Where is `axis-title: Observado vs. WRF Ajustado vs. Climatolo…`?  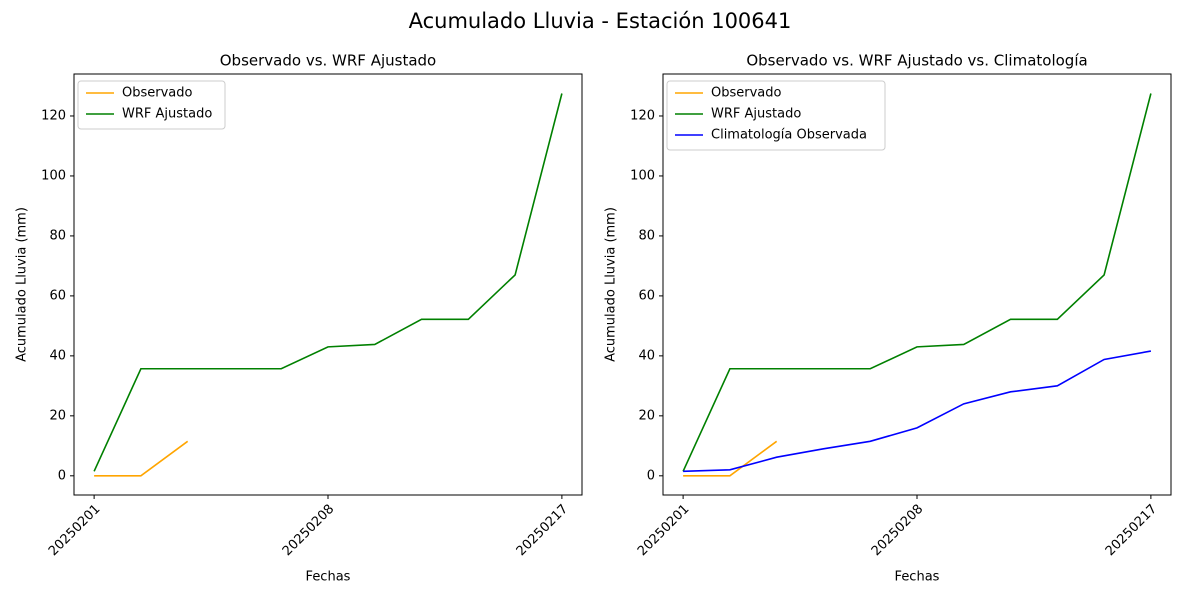 axis-title: Observado vs. WRF Ajustado vs. Climatolo… is located at coordinates (916, 61).